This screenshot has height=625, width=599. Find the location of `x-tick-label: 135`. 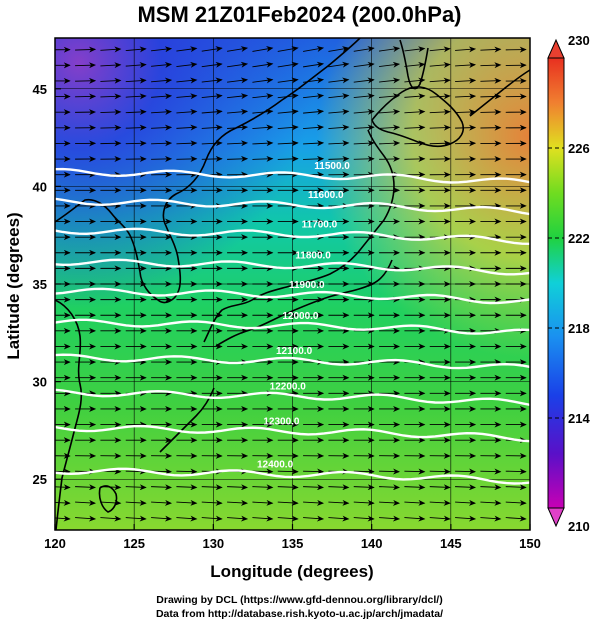

x-tick-label: 135 is located at coordinates (293, 543).